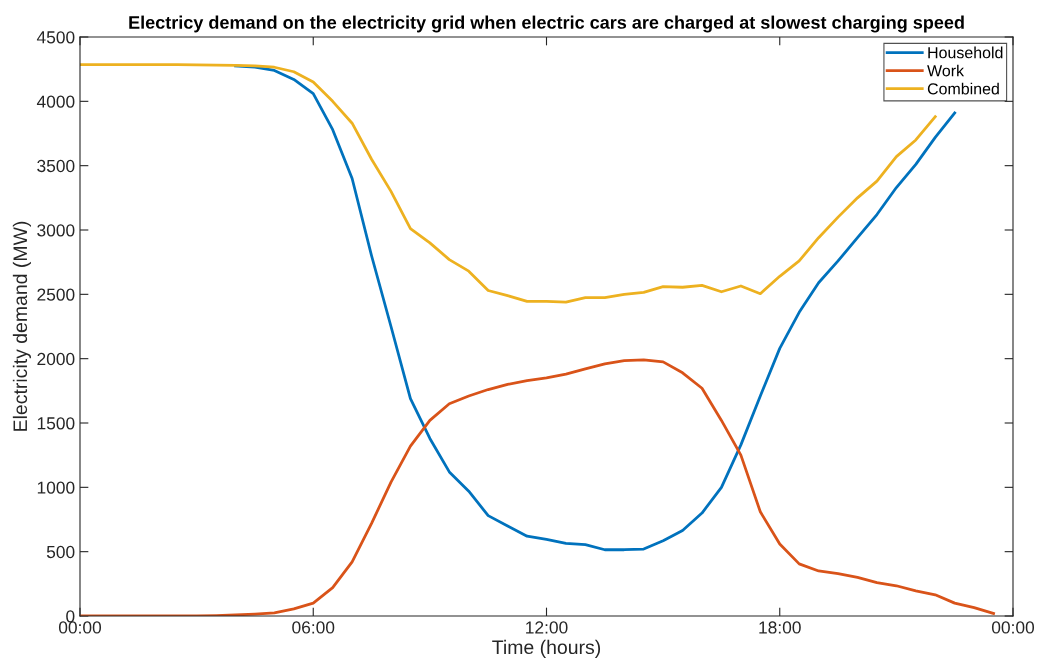  Describe the element at coordinates (546, 648) in the screenshot. I see `x-axis-title: Time (hours)` at that location.